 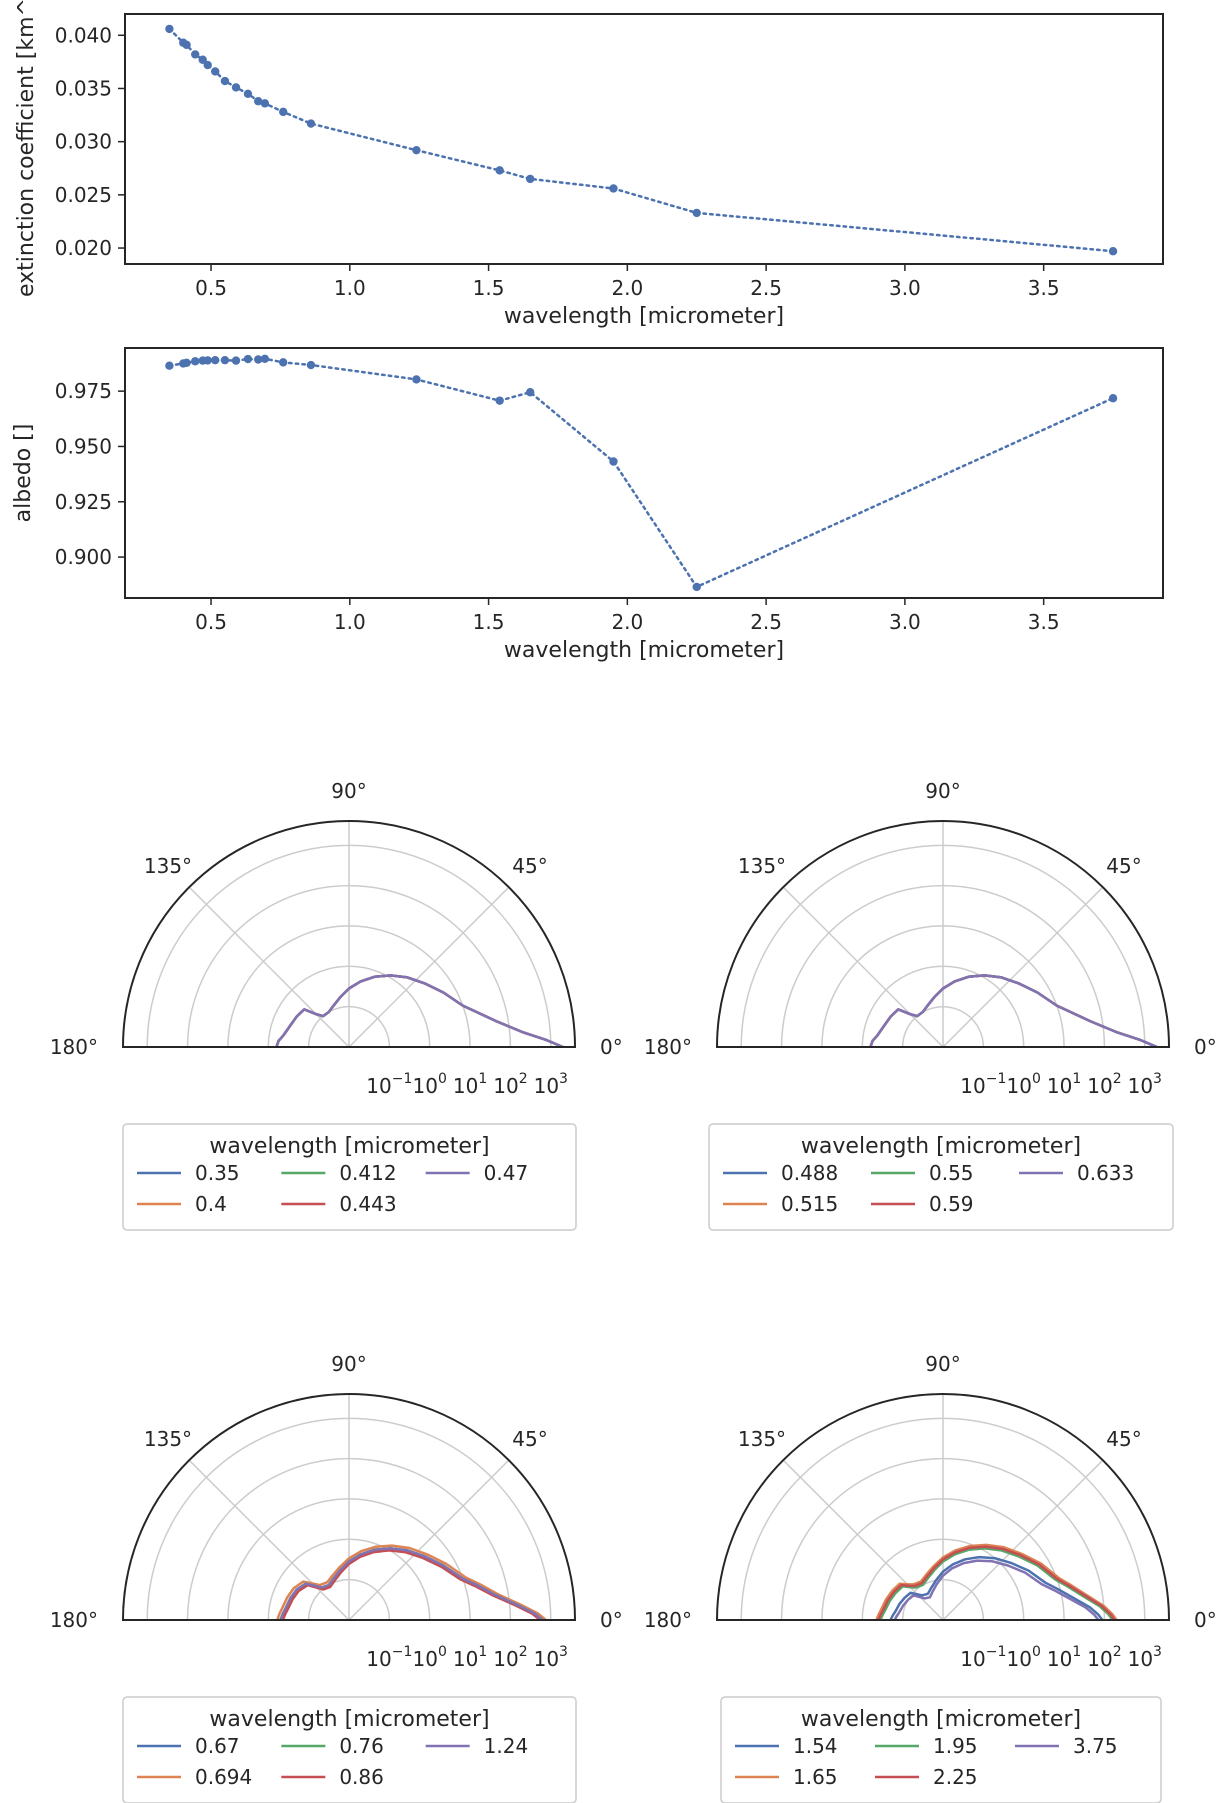 I want to click on x-axis-label: wavelength [micrometer], so click(x=644, y=650).